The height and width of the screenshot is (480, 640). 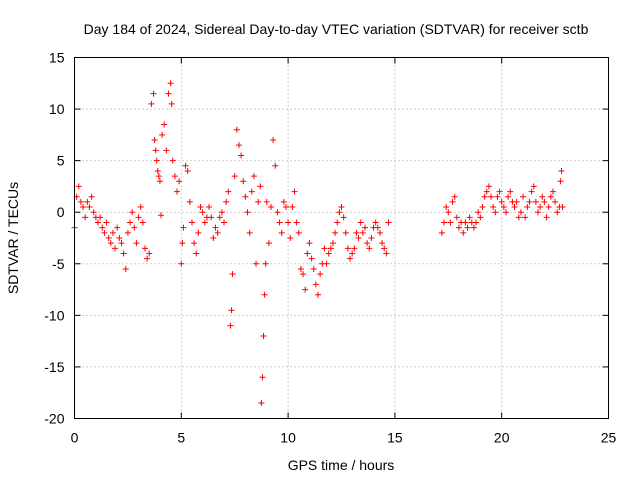 What do you see at coordinates (61, 161) in the screenshot?
I see `y-tick-label: 5` at bounding box center [61, 161].